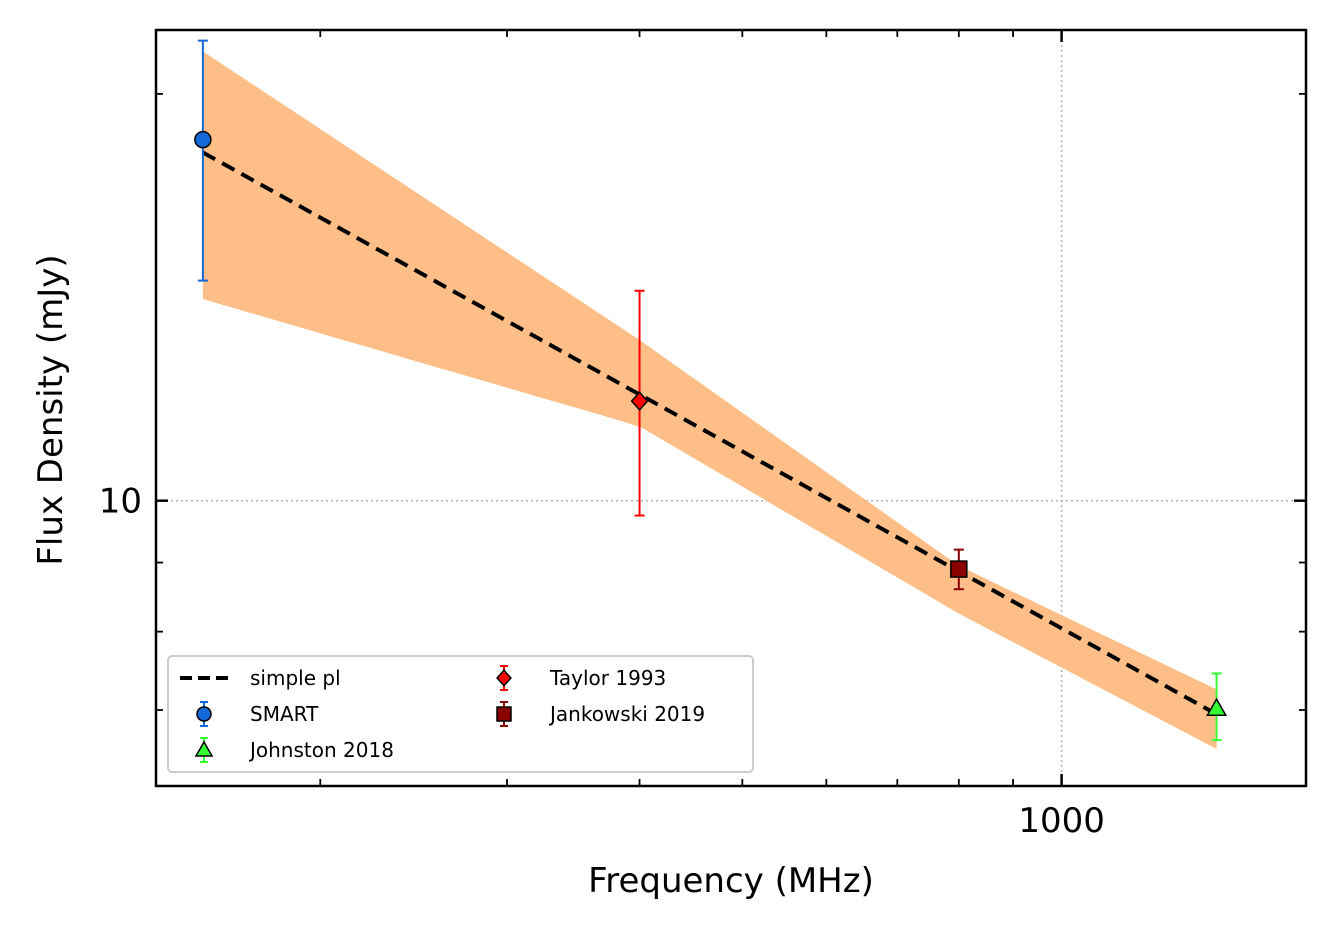  What do you see at coordinates (626, 714) in the screenshot?
I see `legend-label: Jankowski 2019` at bounding box center [626, 714].